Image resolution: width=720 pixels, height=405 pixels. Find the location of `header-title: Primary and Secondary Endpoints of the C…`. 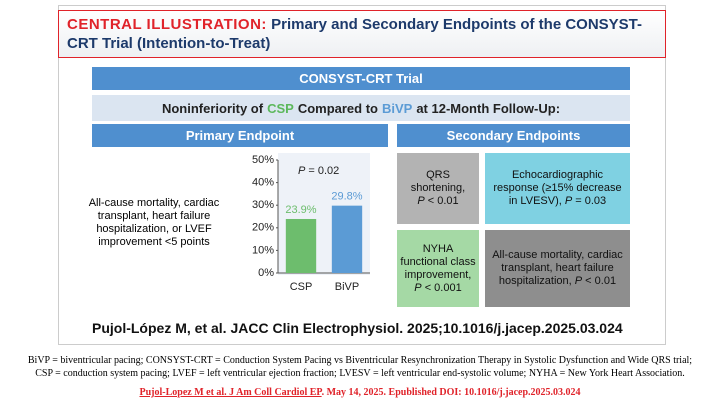

header-title: Primary and Secondary Endpoints of the C… is located at coordinates (355, 34).